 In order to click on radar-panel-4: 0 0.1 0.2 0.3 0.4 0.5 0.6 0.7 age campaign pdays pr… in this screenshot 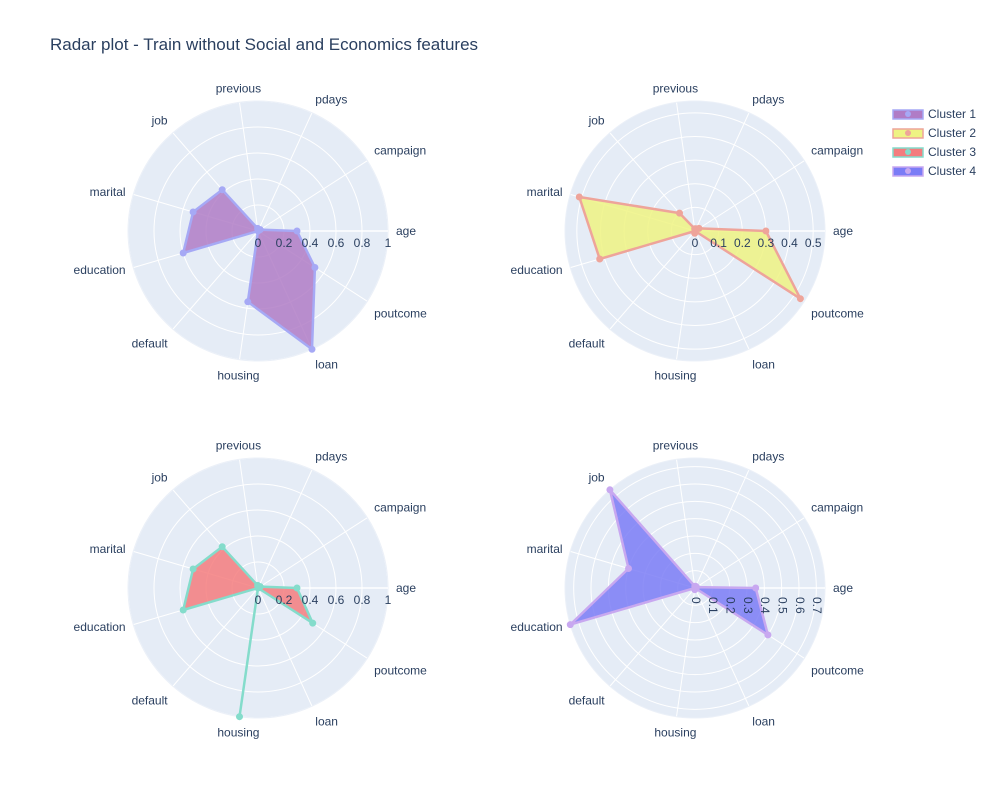, I will do `click(688, 588)`.